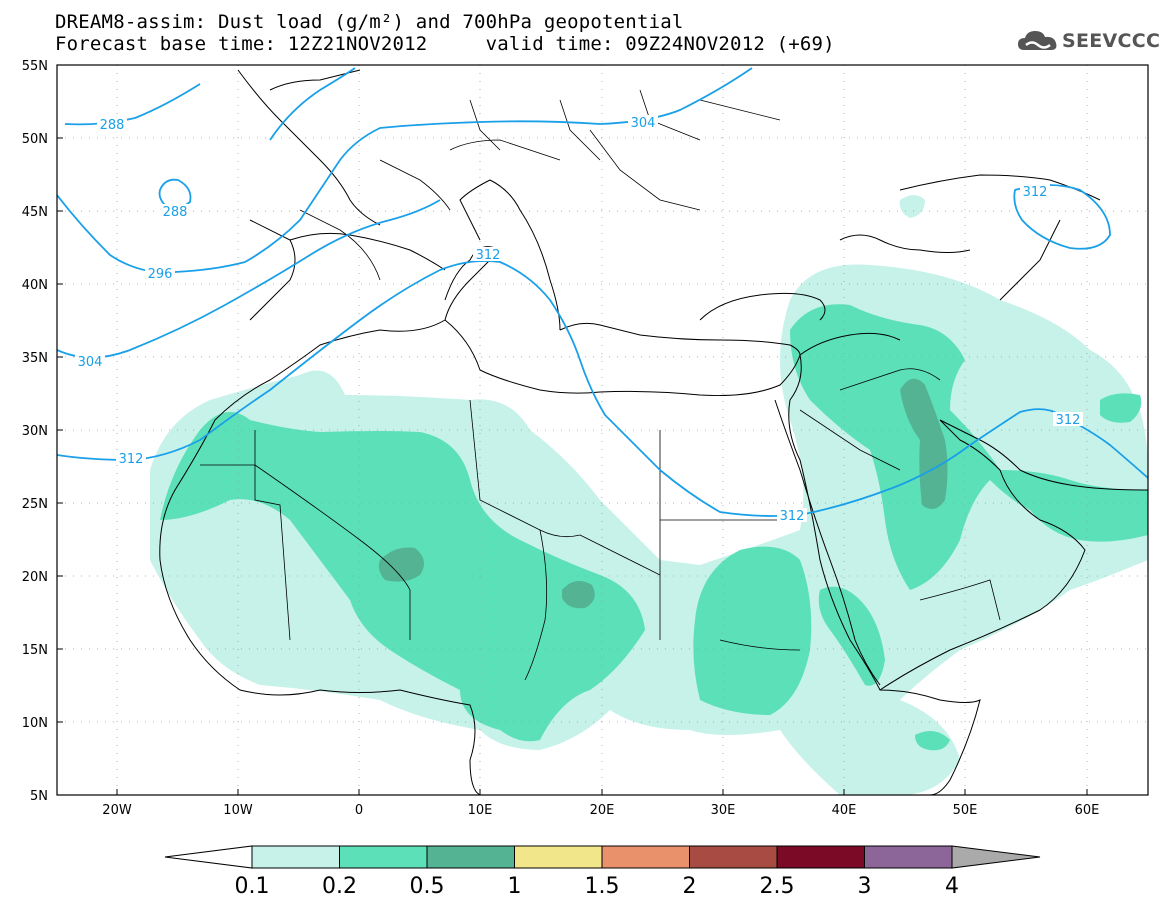 The height and width of the screenshot is (907, 1165). What do you see at coordinates (35, 139) in the screenshot?
I see `lat-label: 50N` at bounding box center [35, 139].